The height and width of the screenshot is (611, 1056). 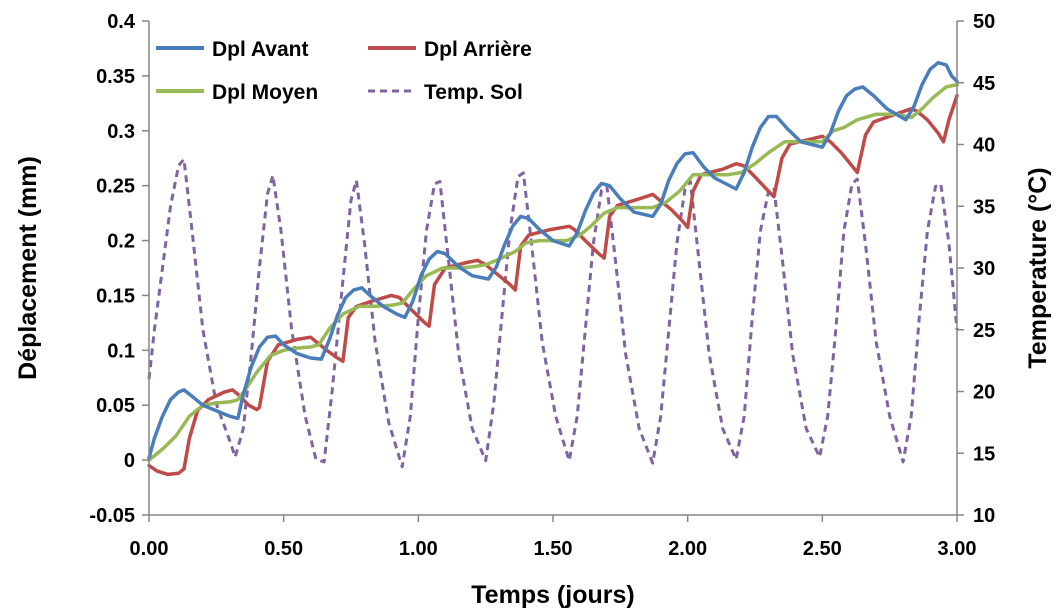 What do you see at coordinates (984, 269) in the screenshot?
I see `y2-tick-label: 30` at bounding box center [984, 269].